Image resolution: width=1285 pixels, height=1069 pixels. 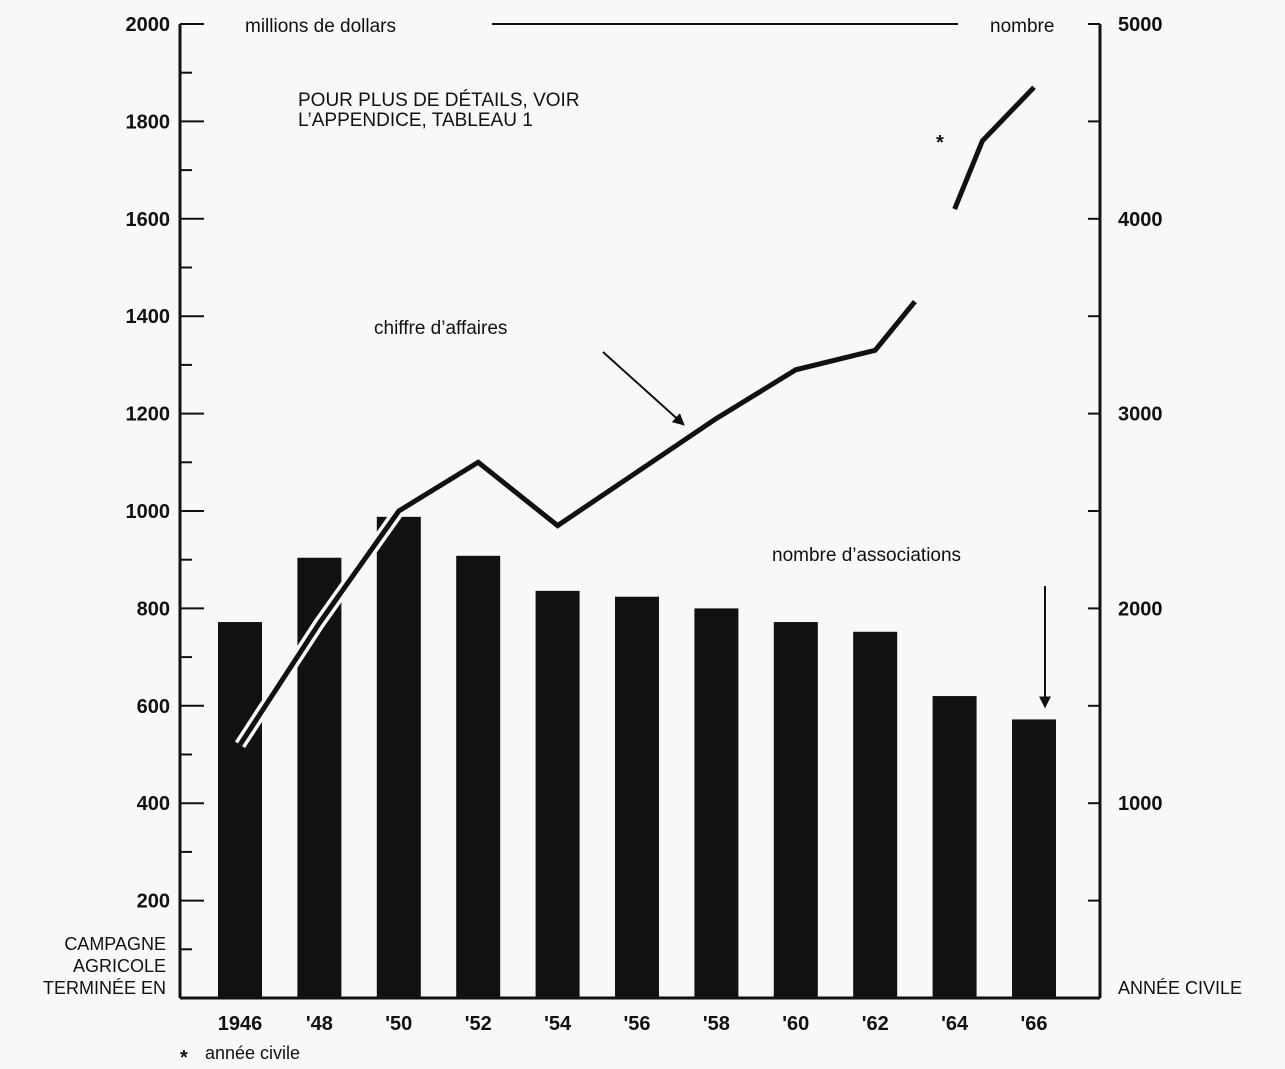 I want to click on right-axis-label: nombre, so click(x=1022, y=26).